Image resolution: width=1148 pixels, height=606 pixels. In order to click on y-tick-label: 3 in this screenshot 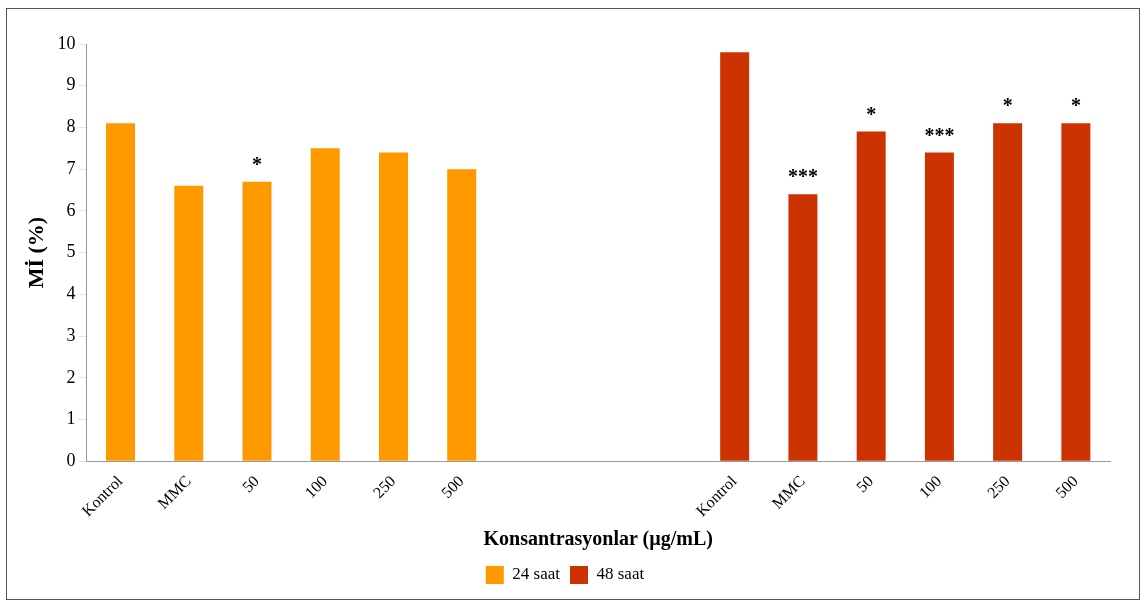, I will do `click(71, 334)`.